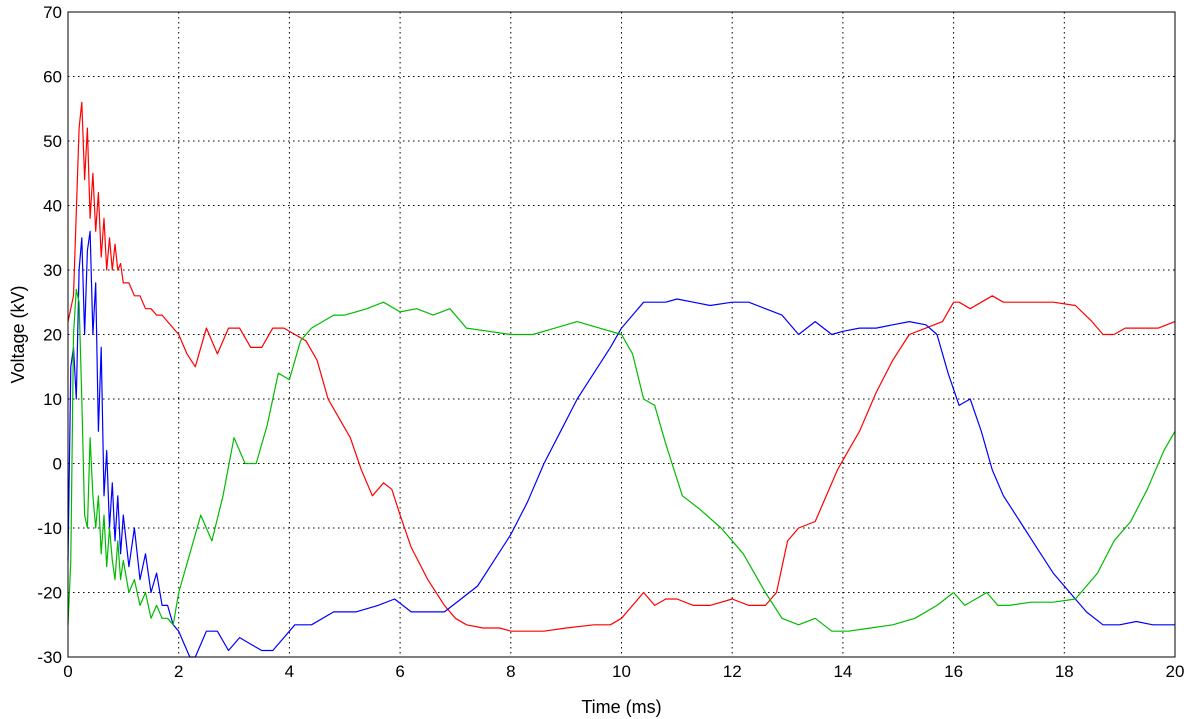 The image size is (1191, 719). What do you see at coordinates (842, 671) in the screenshot?
I see `x-tick-label: 14` at bounding box center [842, 671].